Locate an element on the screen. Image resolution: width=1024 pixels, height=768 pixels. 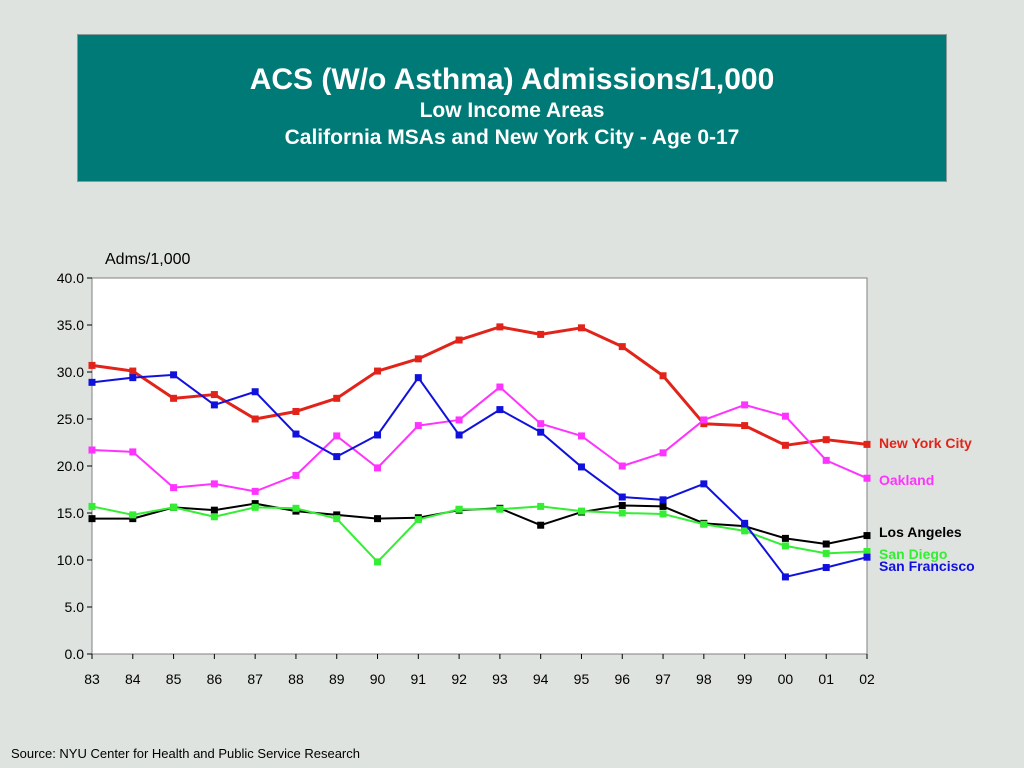
x-tick-label: 88 is located at coordinates (296, 679).